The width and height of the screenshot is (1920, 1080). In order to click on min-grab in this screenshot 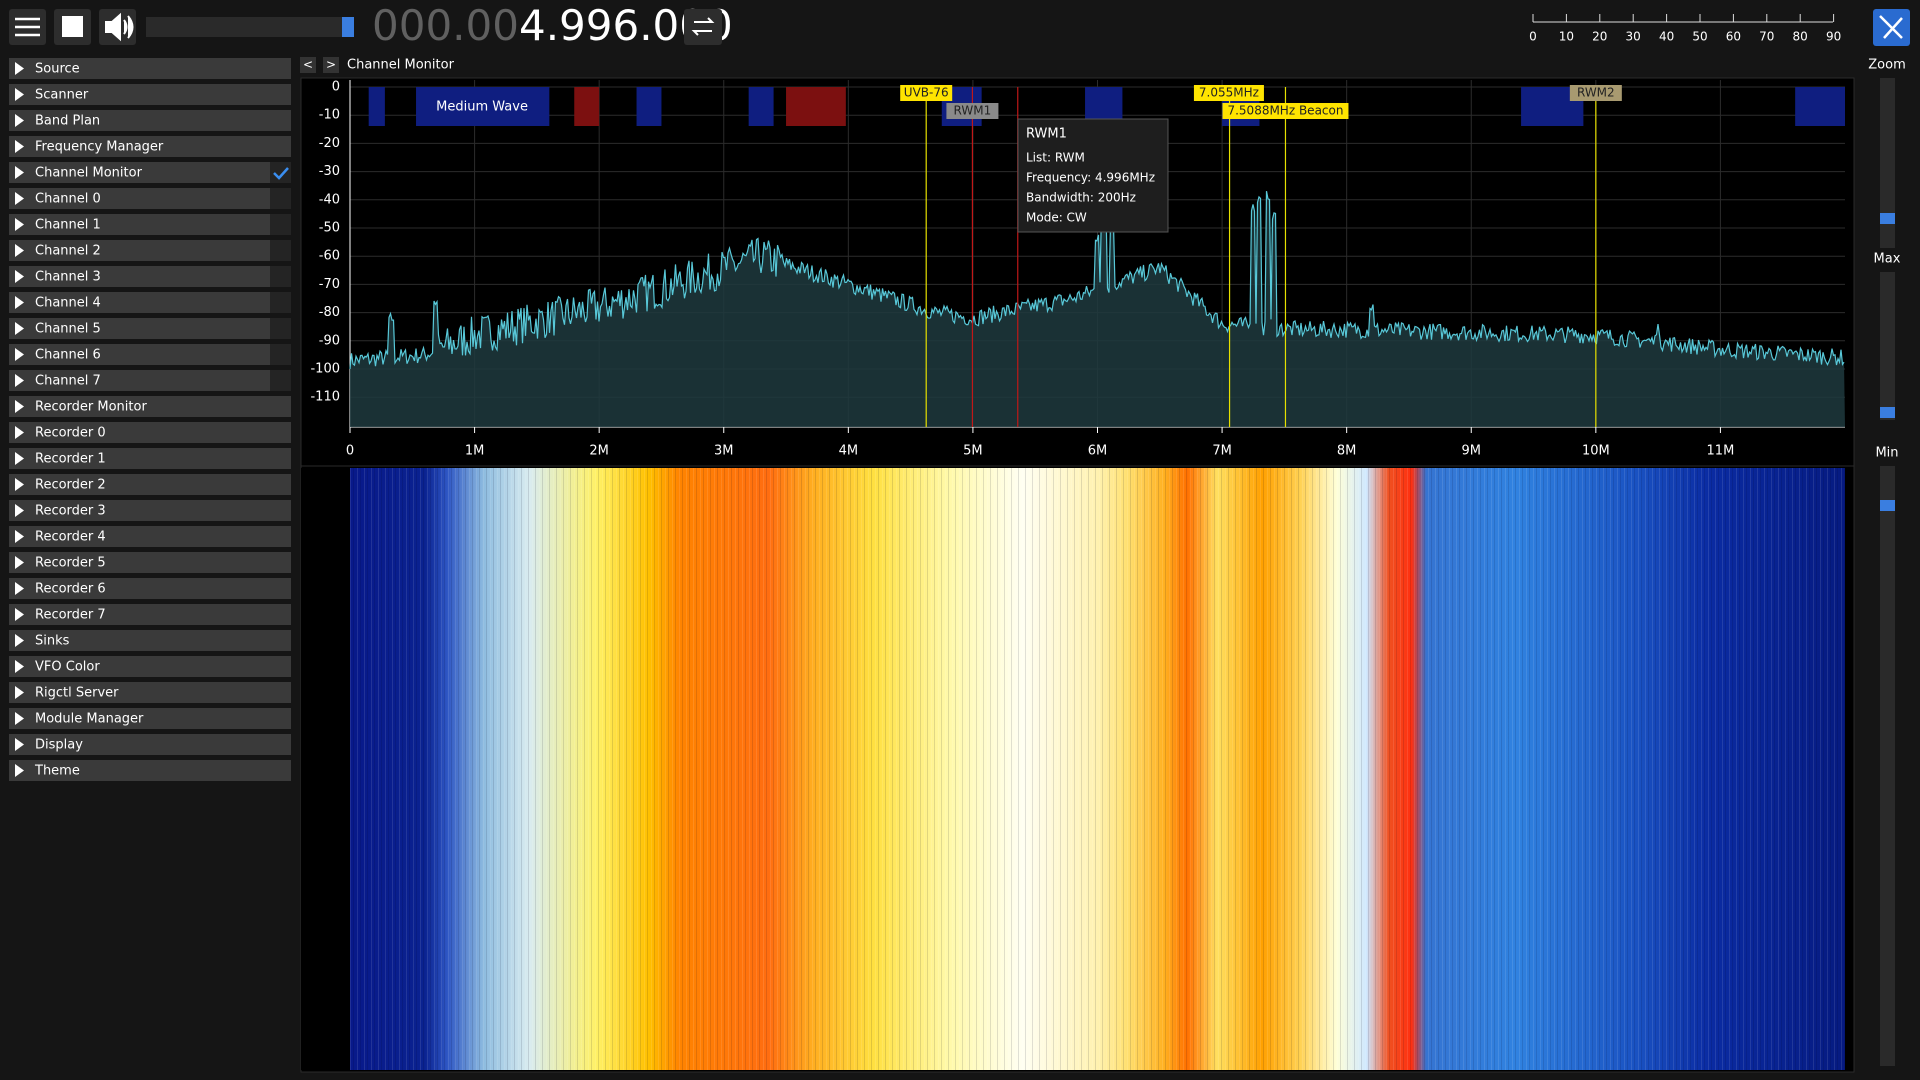, I will do `click(1887, 505)`.